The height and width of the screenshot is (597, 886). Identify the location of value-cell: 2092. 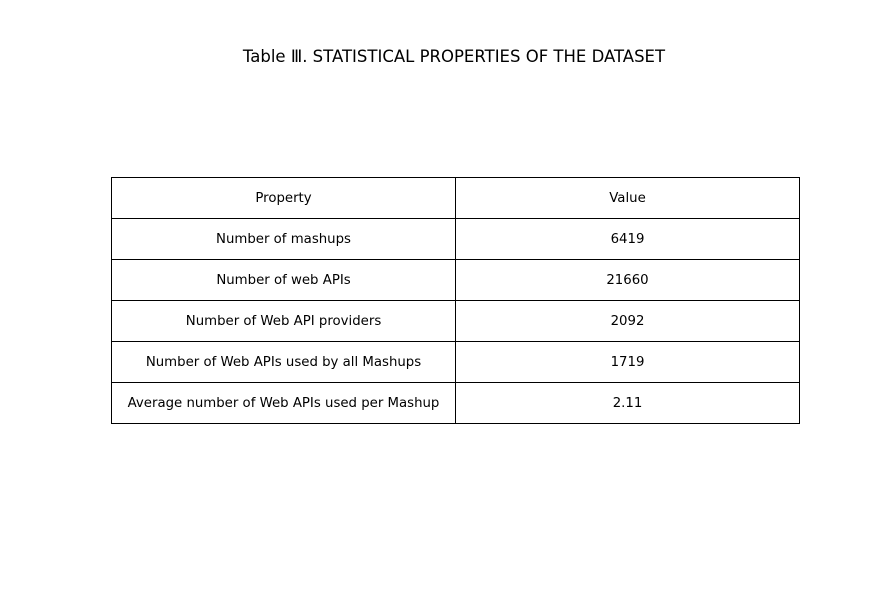
(627, 321).